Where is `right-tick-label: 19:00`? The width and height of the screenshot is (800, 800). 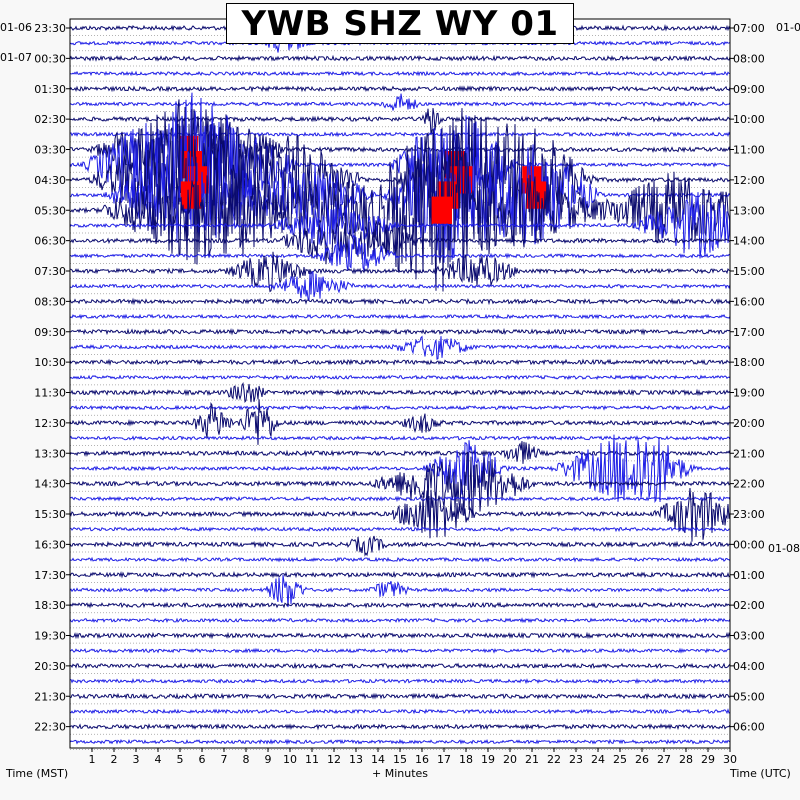 right-tick-label: 19:00 is located at coordinates (749, 393).